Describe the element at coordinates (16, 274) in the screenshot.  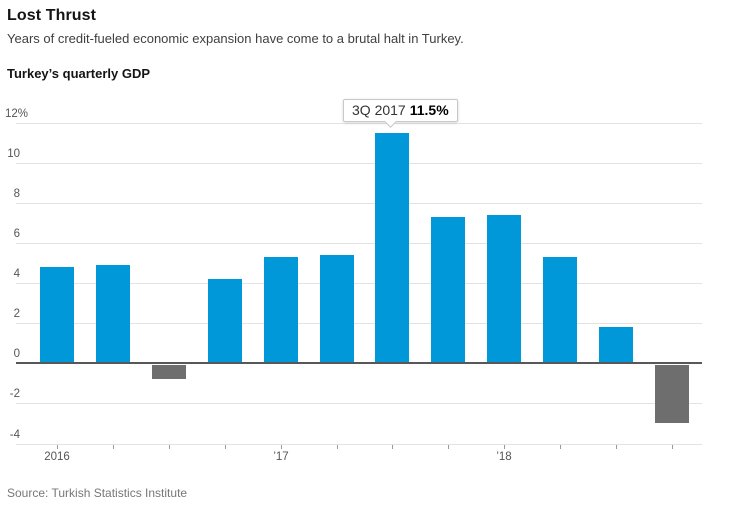
I see `y-axis-tick-label: 4` at that location.